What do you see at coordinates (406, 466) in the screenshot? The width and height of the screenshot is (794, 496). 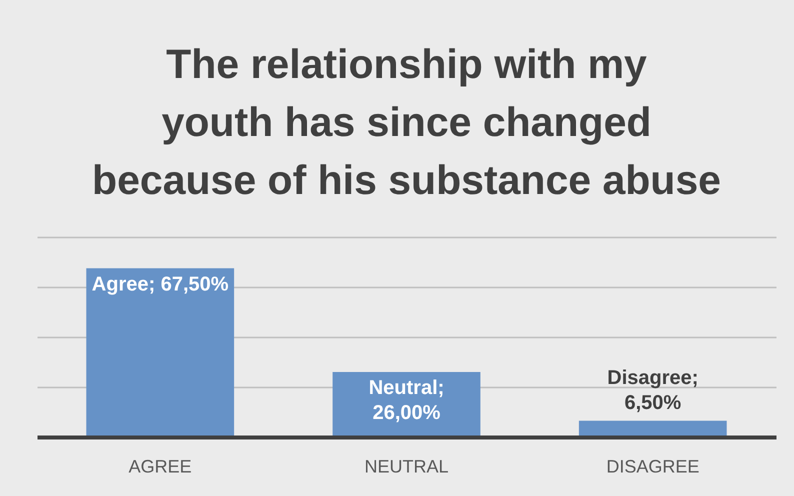 I see `x-tick-label: NEUTRAL` at bounding box center [406, 466].